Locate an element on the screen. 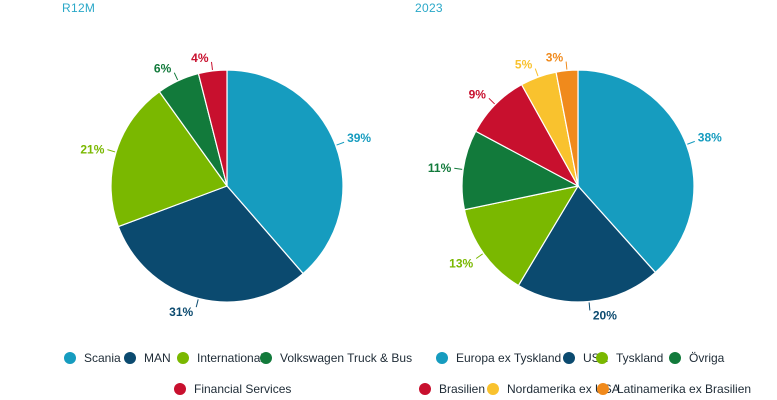 The height and width of the screenshot is (400, 777). data-label: 3% is located at coordinates (555, 58).